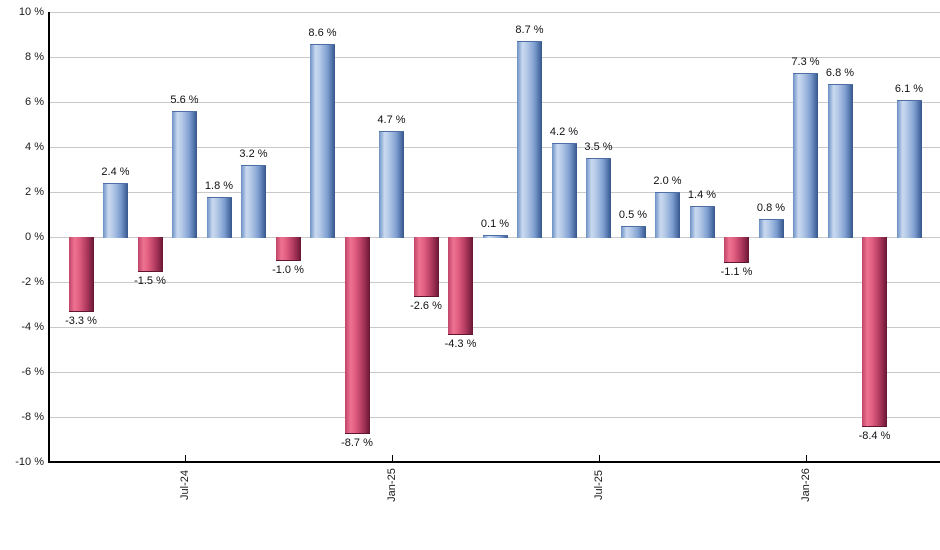  What do you see at coordinates (460, 343) in the screenshot?
I see `bar-value-label: -4.3 %` at bounding box center [460, 343].